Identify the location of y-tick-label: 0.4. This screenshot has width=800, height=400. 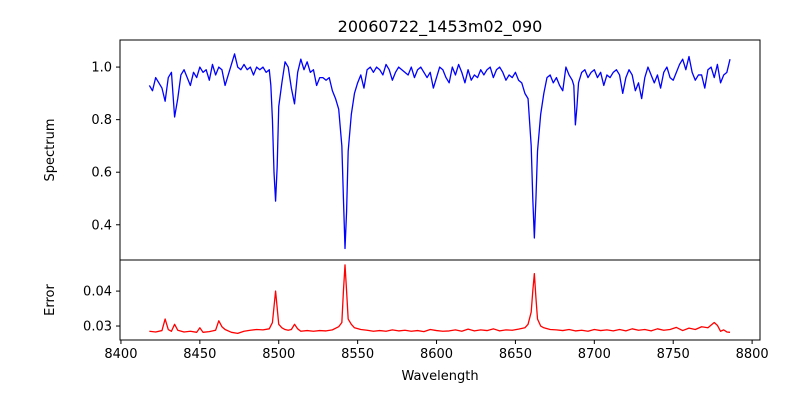
(101, 225).